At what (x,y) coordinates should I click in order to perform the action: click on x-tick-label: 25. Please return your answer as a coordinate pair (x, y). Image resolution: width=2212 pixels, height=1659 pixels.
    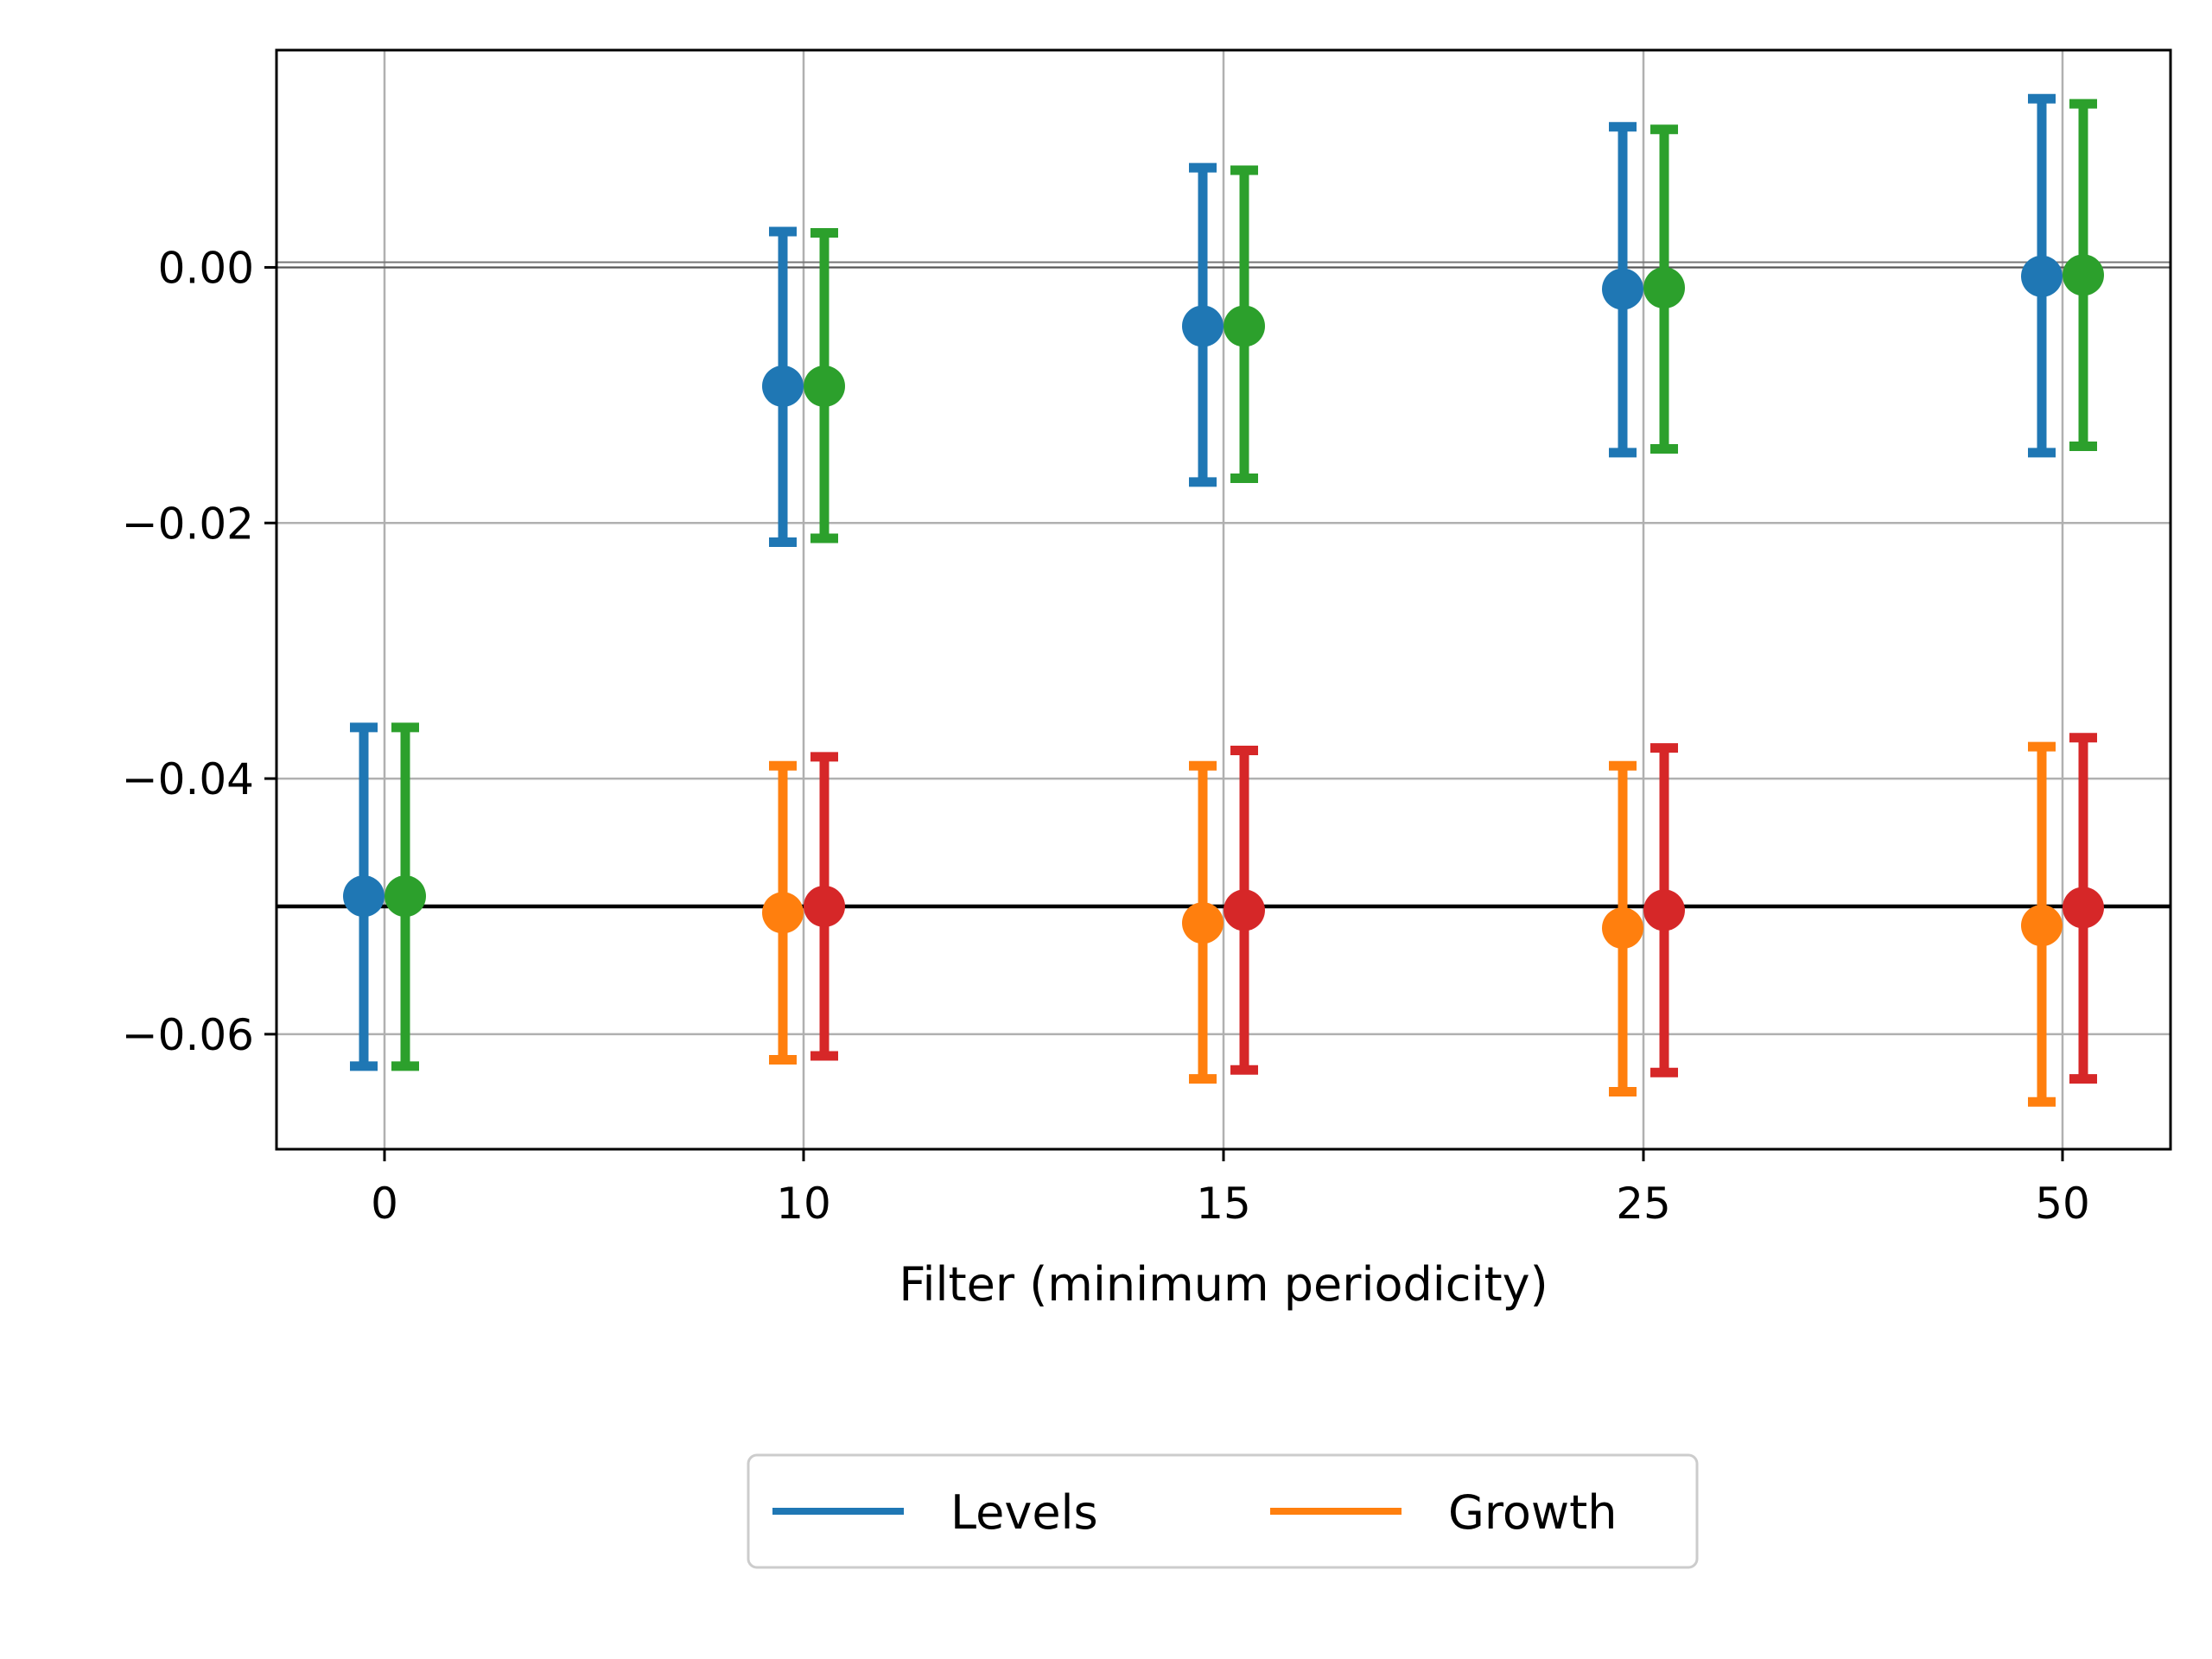
    Looking at the image, I should click on (1643, 1204).